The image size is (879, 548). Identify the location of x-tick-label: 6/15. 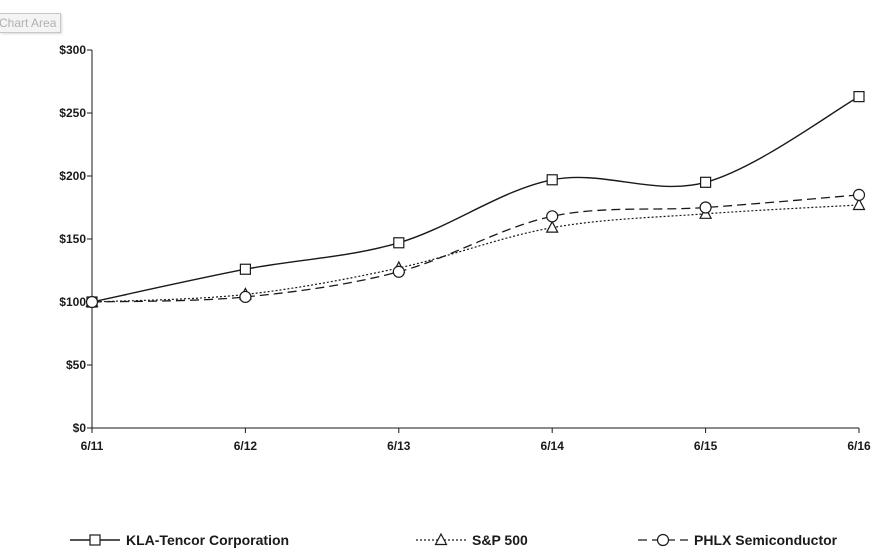
(706, 446).